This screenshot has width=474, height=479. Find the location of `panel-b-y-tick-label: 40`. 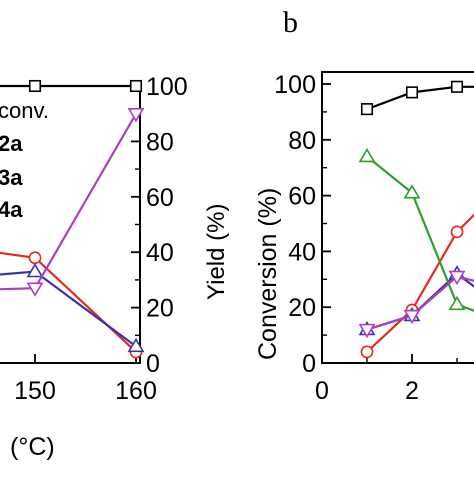

panel-b-y-tick-label: 40 is located at coordinates (302, 252).